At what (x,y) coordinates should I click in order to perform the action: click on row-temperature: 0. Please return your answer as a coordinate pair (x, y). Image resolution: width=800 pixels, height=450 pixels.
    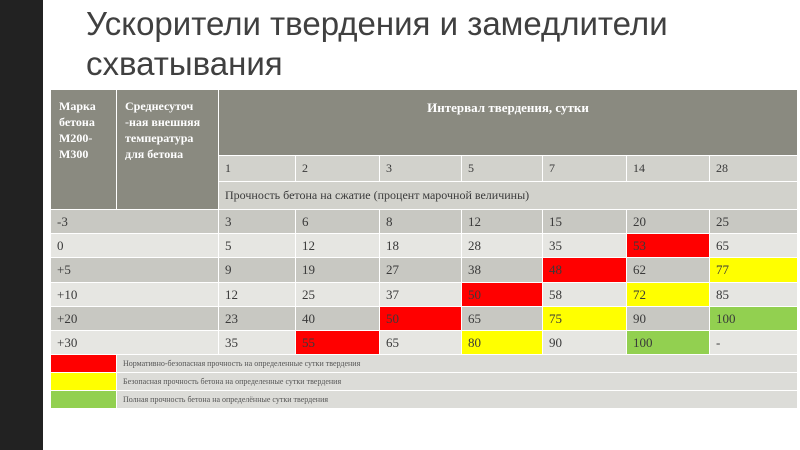
    Looking at the image, I should click on (134, 245).